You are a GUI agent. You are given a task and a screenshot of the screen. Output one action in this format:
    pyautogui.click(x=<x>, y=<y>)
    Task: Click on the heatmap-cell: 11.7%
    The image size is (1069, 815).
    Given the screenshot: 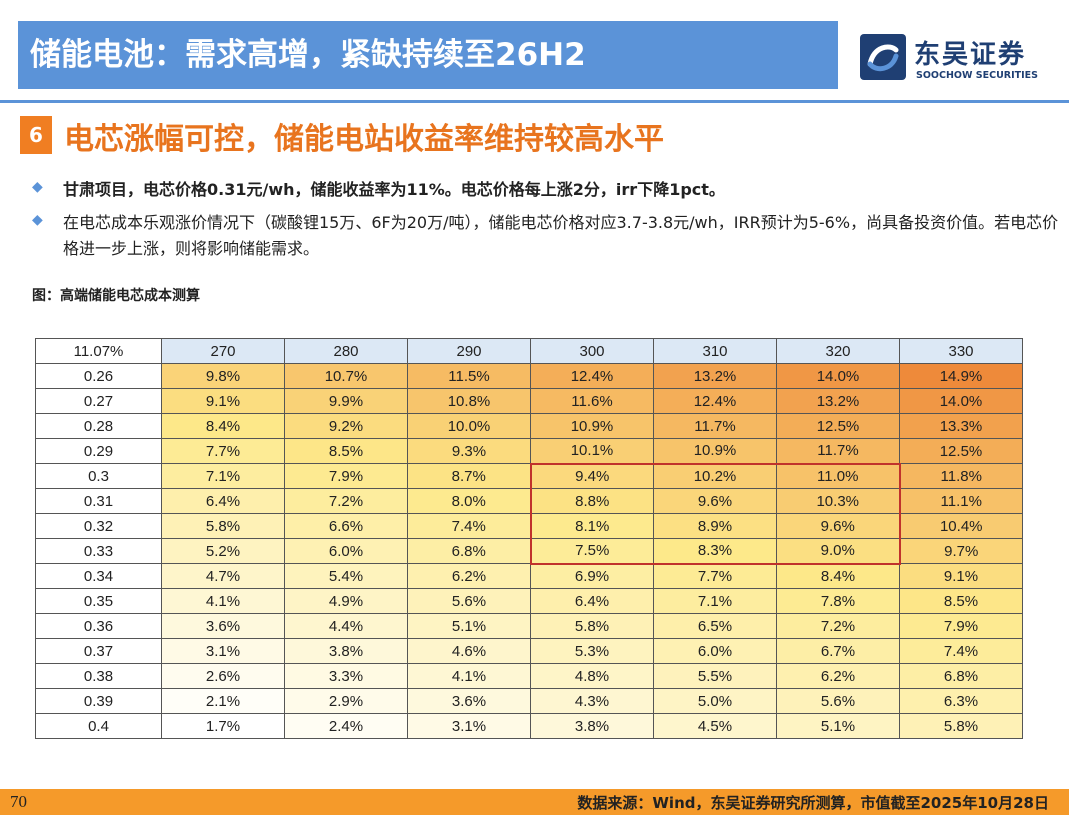 What is the action you would take?
    pyautogui.click(x=715, y=426)
    